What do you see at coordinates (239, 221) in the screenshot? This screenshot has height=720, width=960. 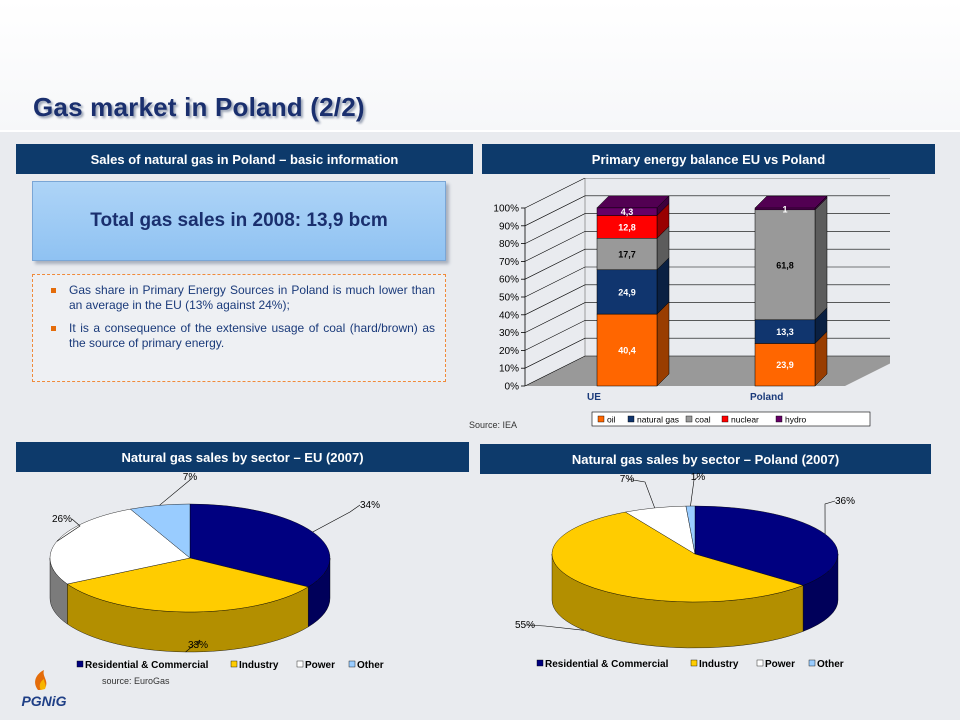 I see `total-sales-box: Total gas sales in 2008: 13,9 bcm` at bounding box center [239, 221].